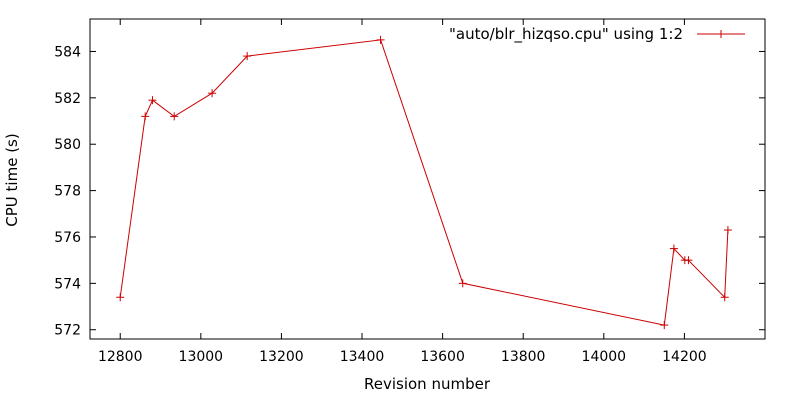  What do you see at coordinates (67, 192) in the screenshot?
I see `y-tick-label: 578` at bounding box center [67, 192].